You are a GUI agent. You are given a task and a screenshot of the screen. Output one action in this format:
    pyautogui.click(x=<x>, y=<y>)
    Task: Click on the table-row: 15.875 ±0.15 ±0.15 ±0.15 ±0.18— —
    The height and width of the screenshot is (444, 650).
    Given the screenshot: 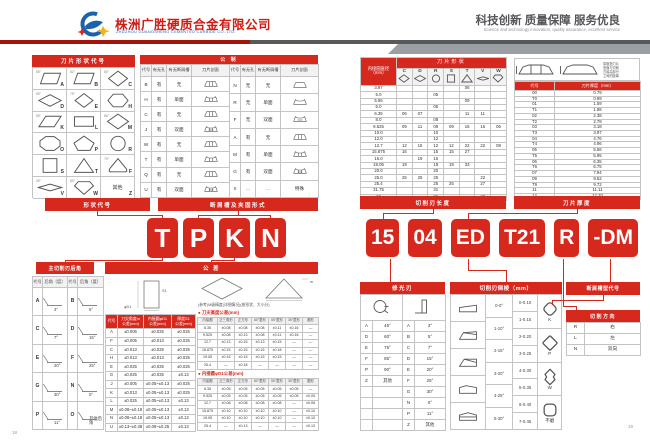 What is the action you would take?
    pyautogui.click(x=258, y=350)
    